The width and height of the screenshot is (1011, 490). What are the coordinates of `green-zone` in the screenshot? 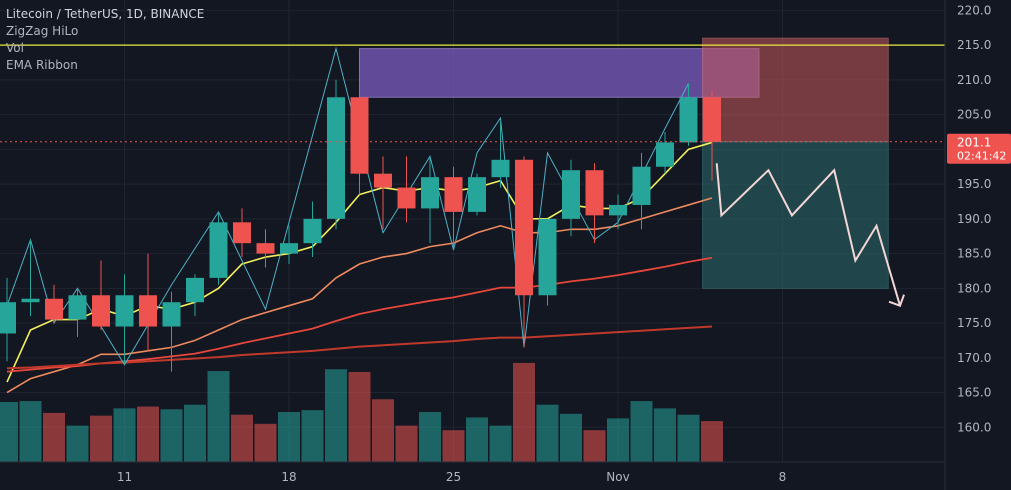 It's located at (795, 215).